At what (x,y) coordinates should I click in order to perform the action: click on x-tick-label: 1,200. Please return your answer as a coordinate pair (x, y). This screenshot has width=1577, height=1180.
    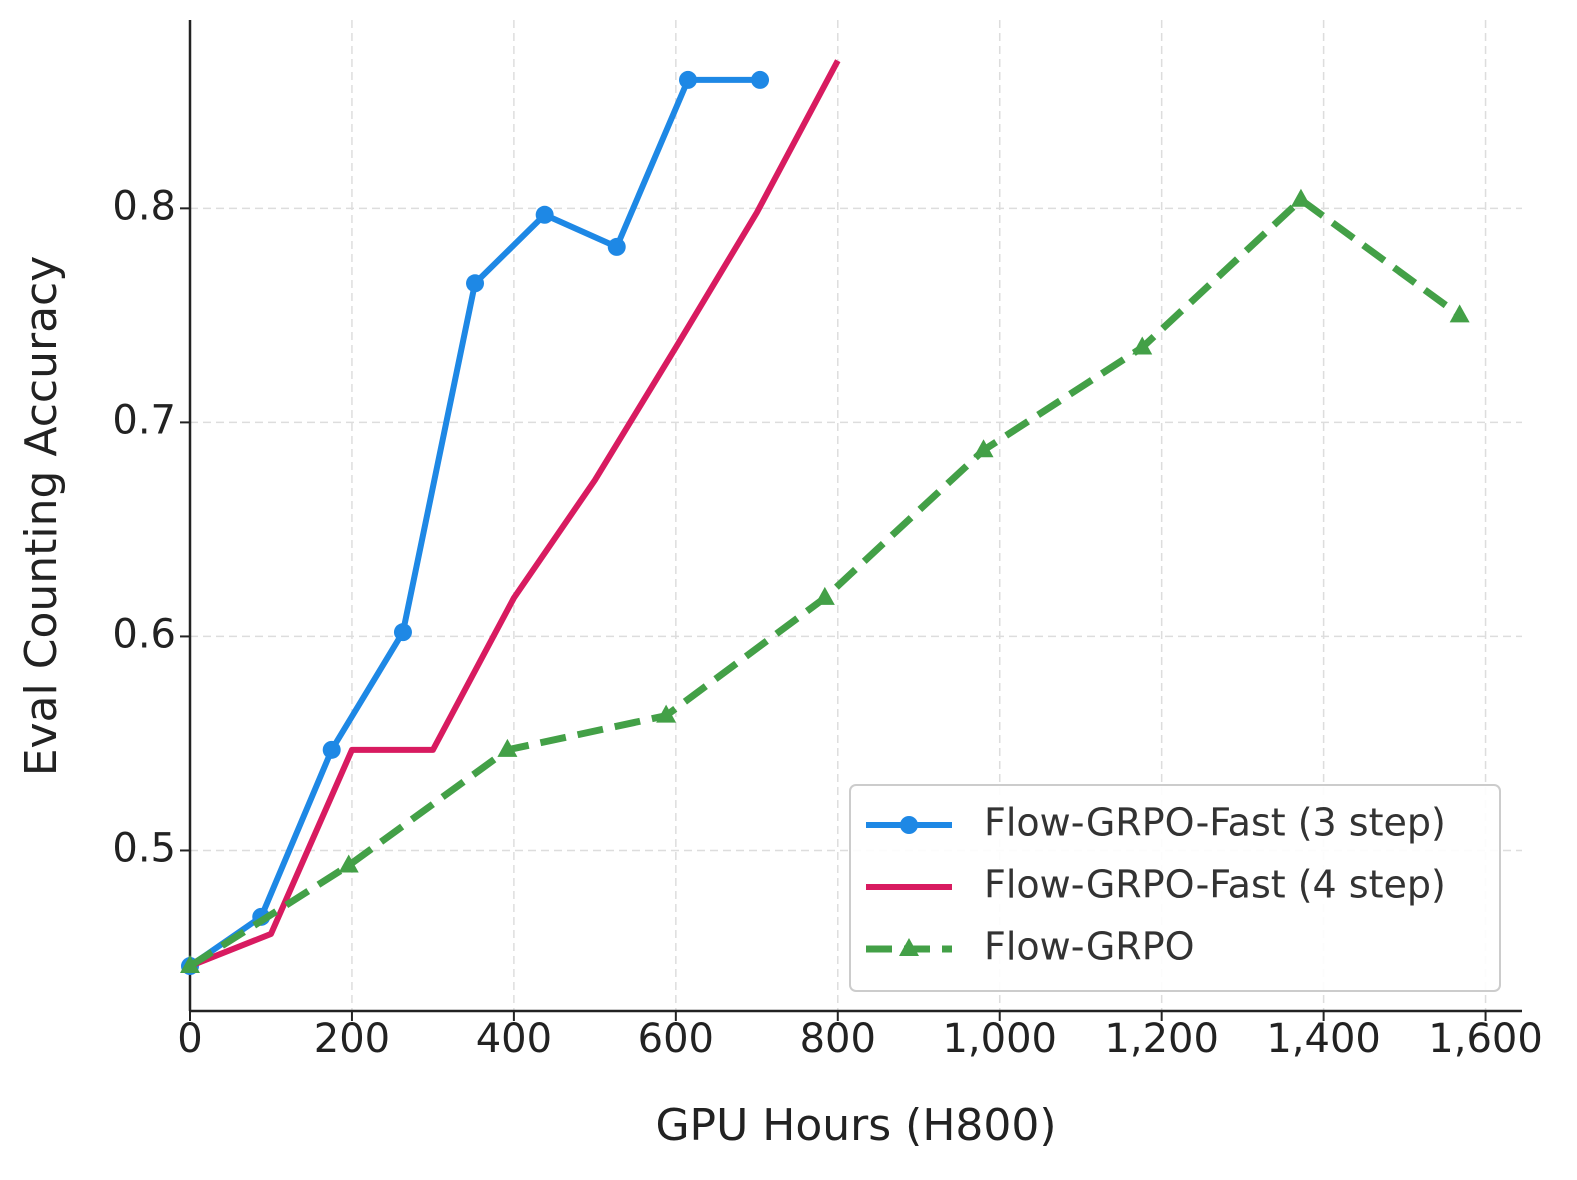
    Looking at the image, I should click on (1161, 1039).